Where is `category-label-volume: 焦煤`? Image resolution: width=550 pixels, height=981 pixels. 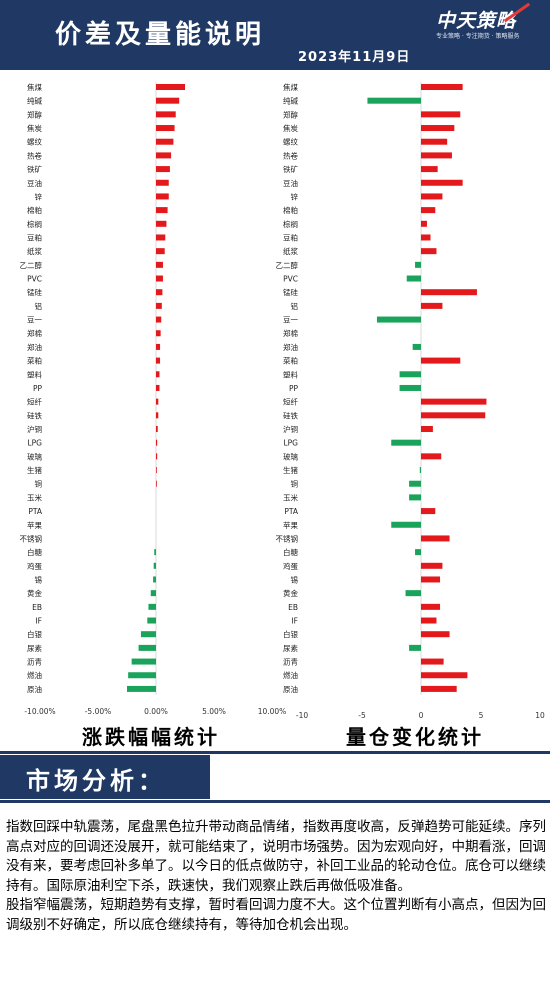
category-label-volume: 焦煤 is located at coordinates (290, 87).